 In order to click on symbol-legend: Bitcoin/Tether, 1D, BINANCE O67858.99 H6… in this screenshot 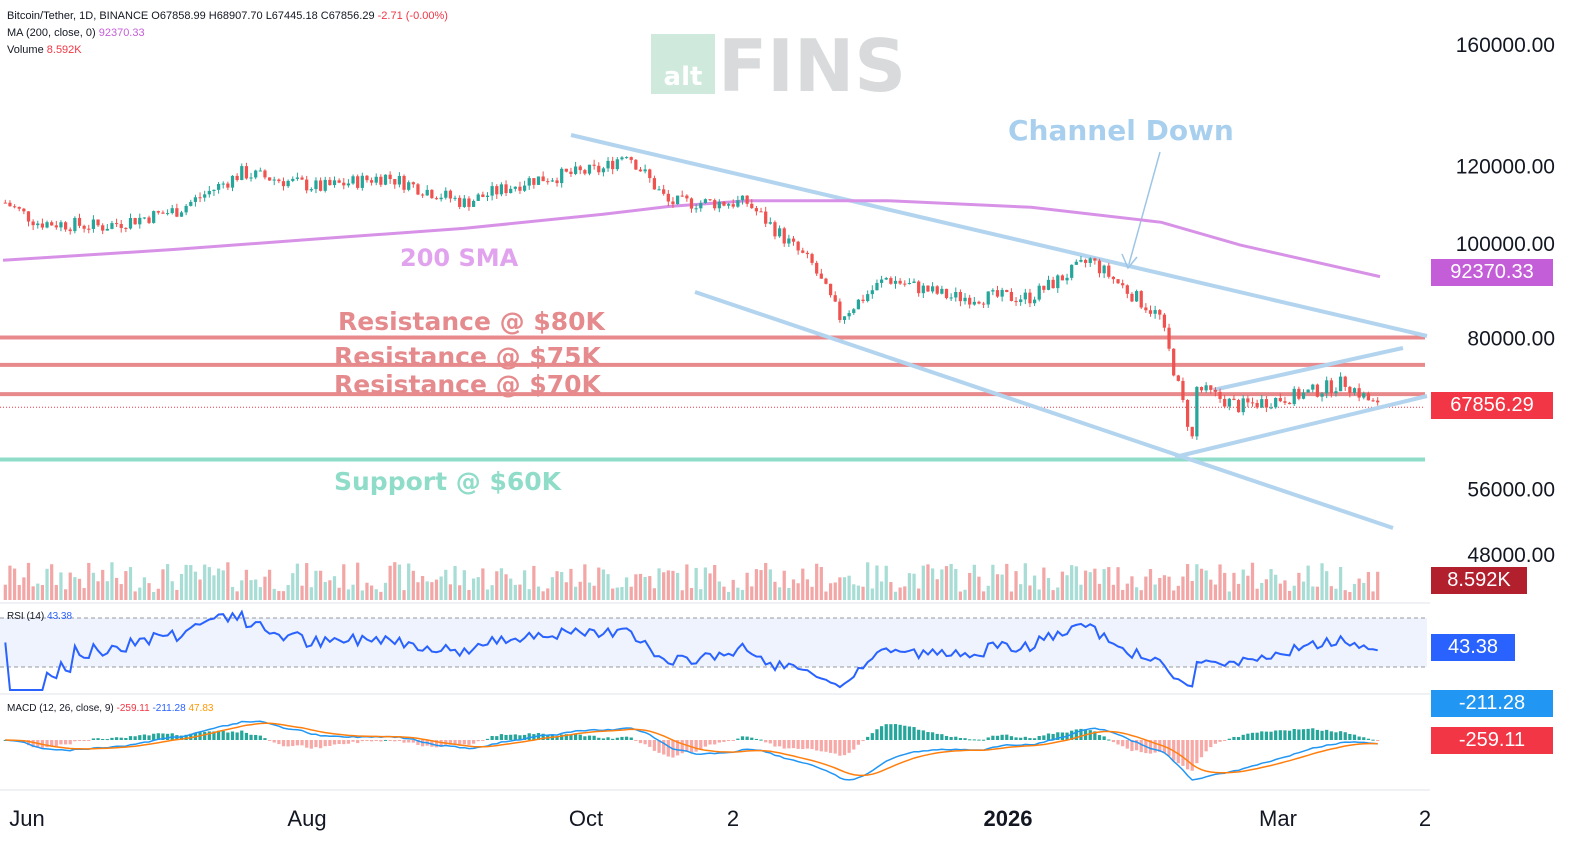, I will do `click(227, 16)`.